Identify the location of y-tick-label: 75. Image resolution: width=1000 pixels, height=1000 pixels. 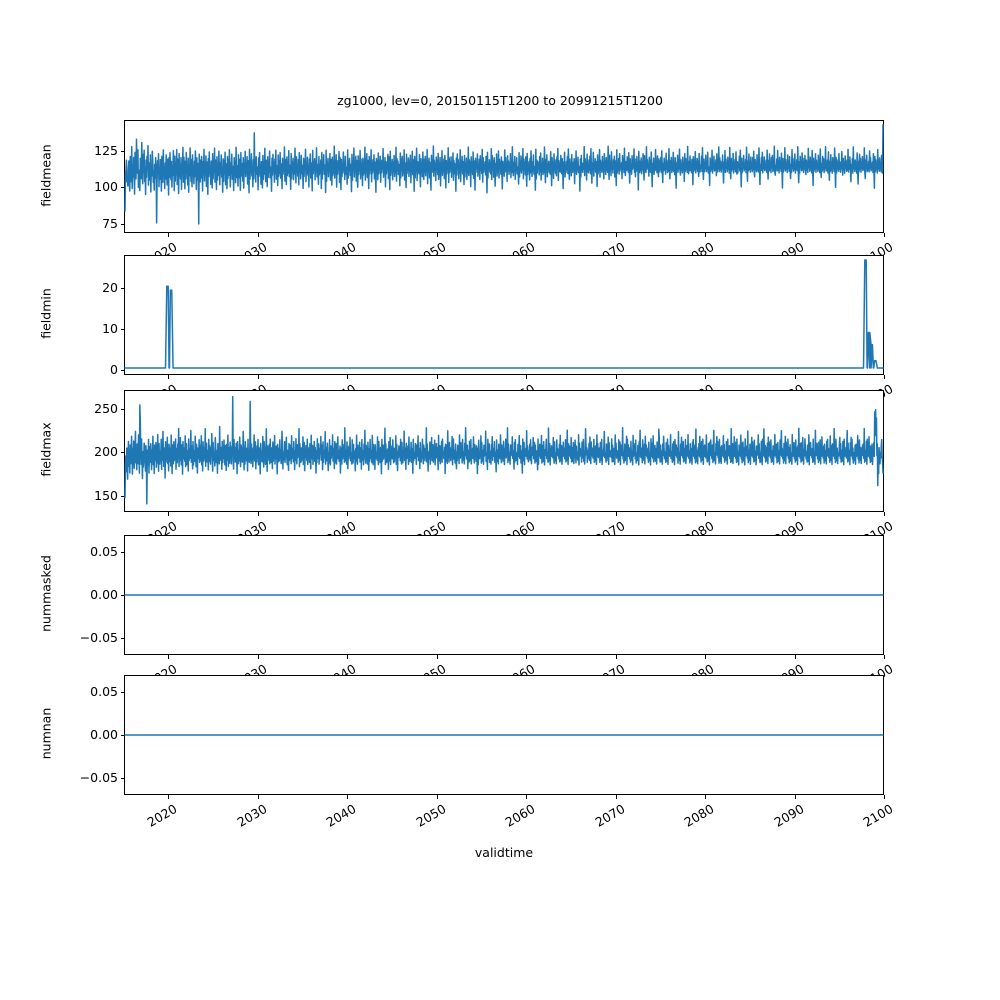
(110, 223).